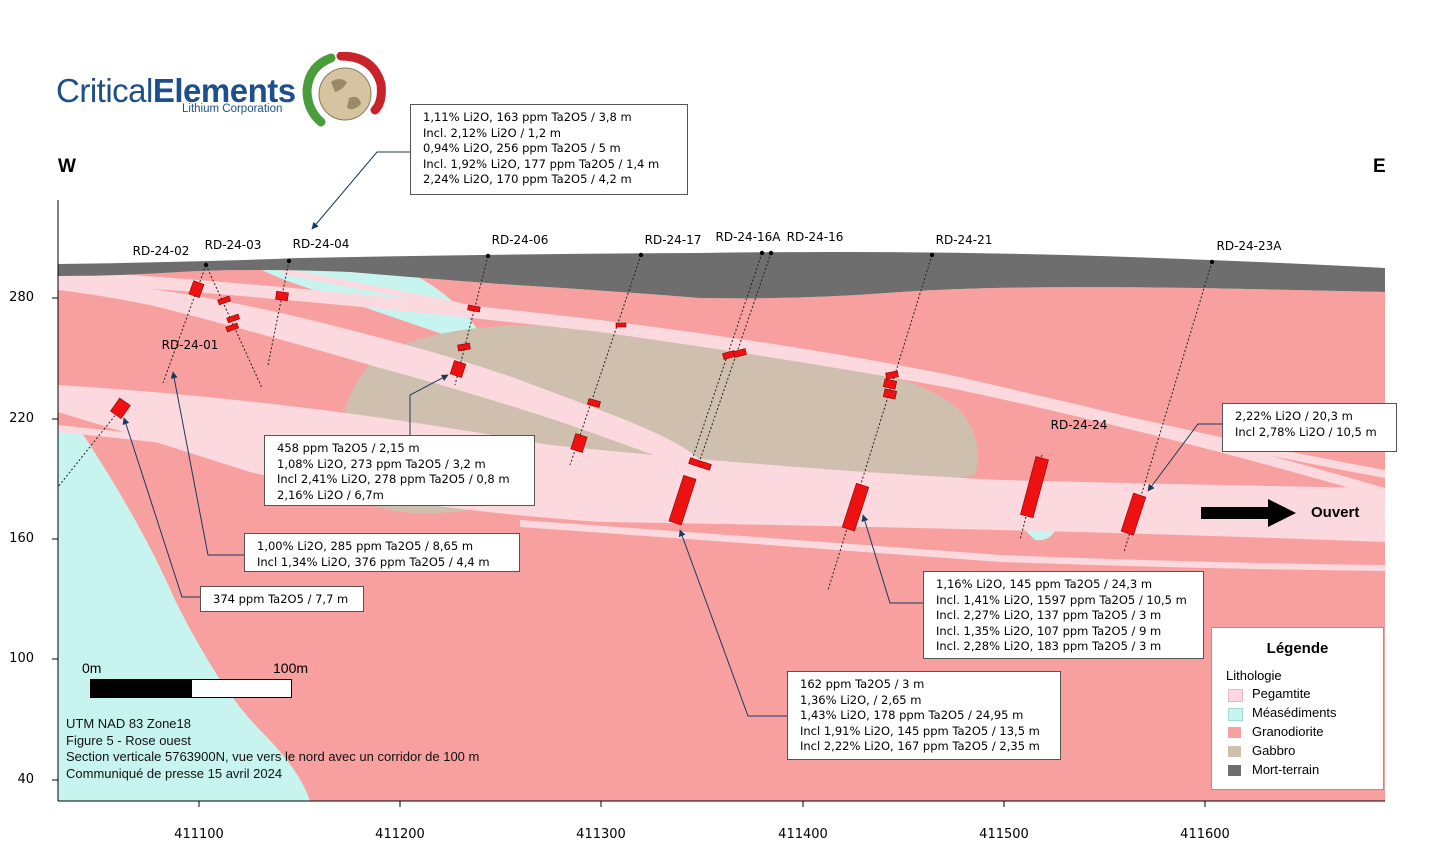 The width and height of the screenshot is (1430, 868). Describe the element at coordinates (702, 804) in the screenshot. I see `x-axis-ticks` at that location.